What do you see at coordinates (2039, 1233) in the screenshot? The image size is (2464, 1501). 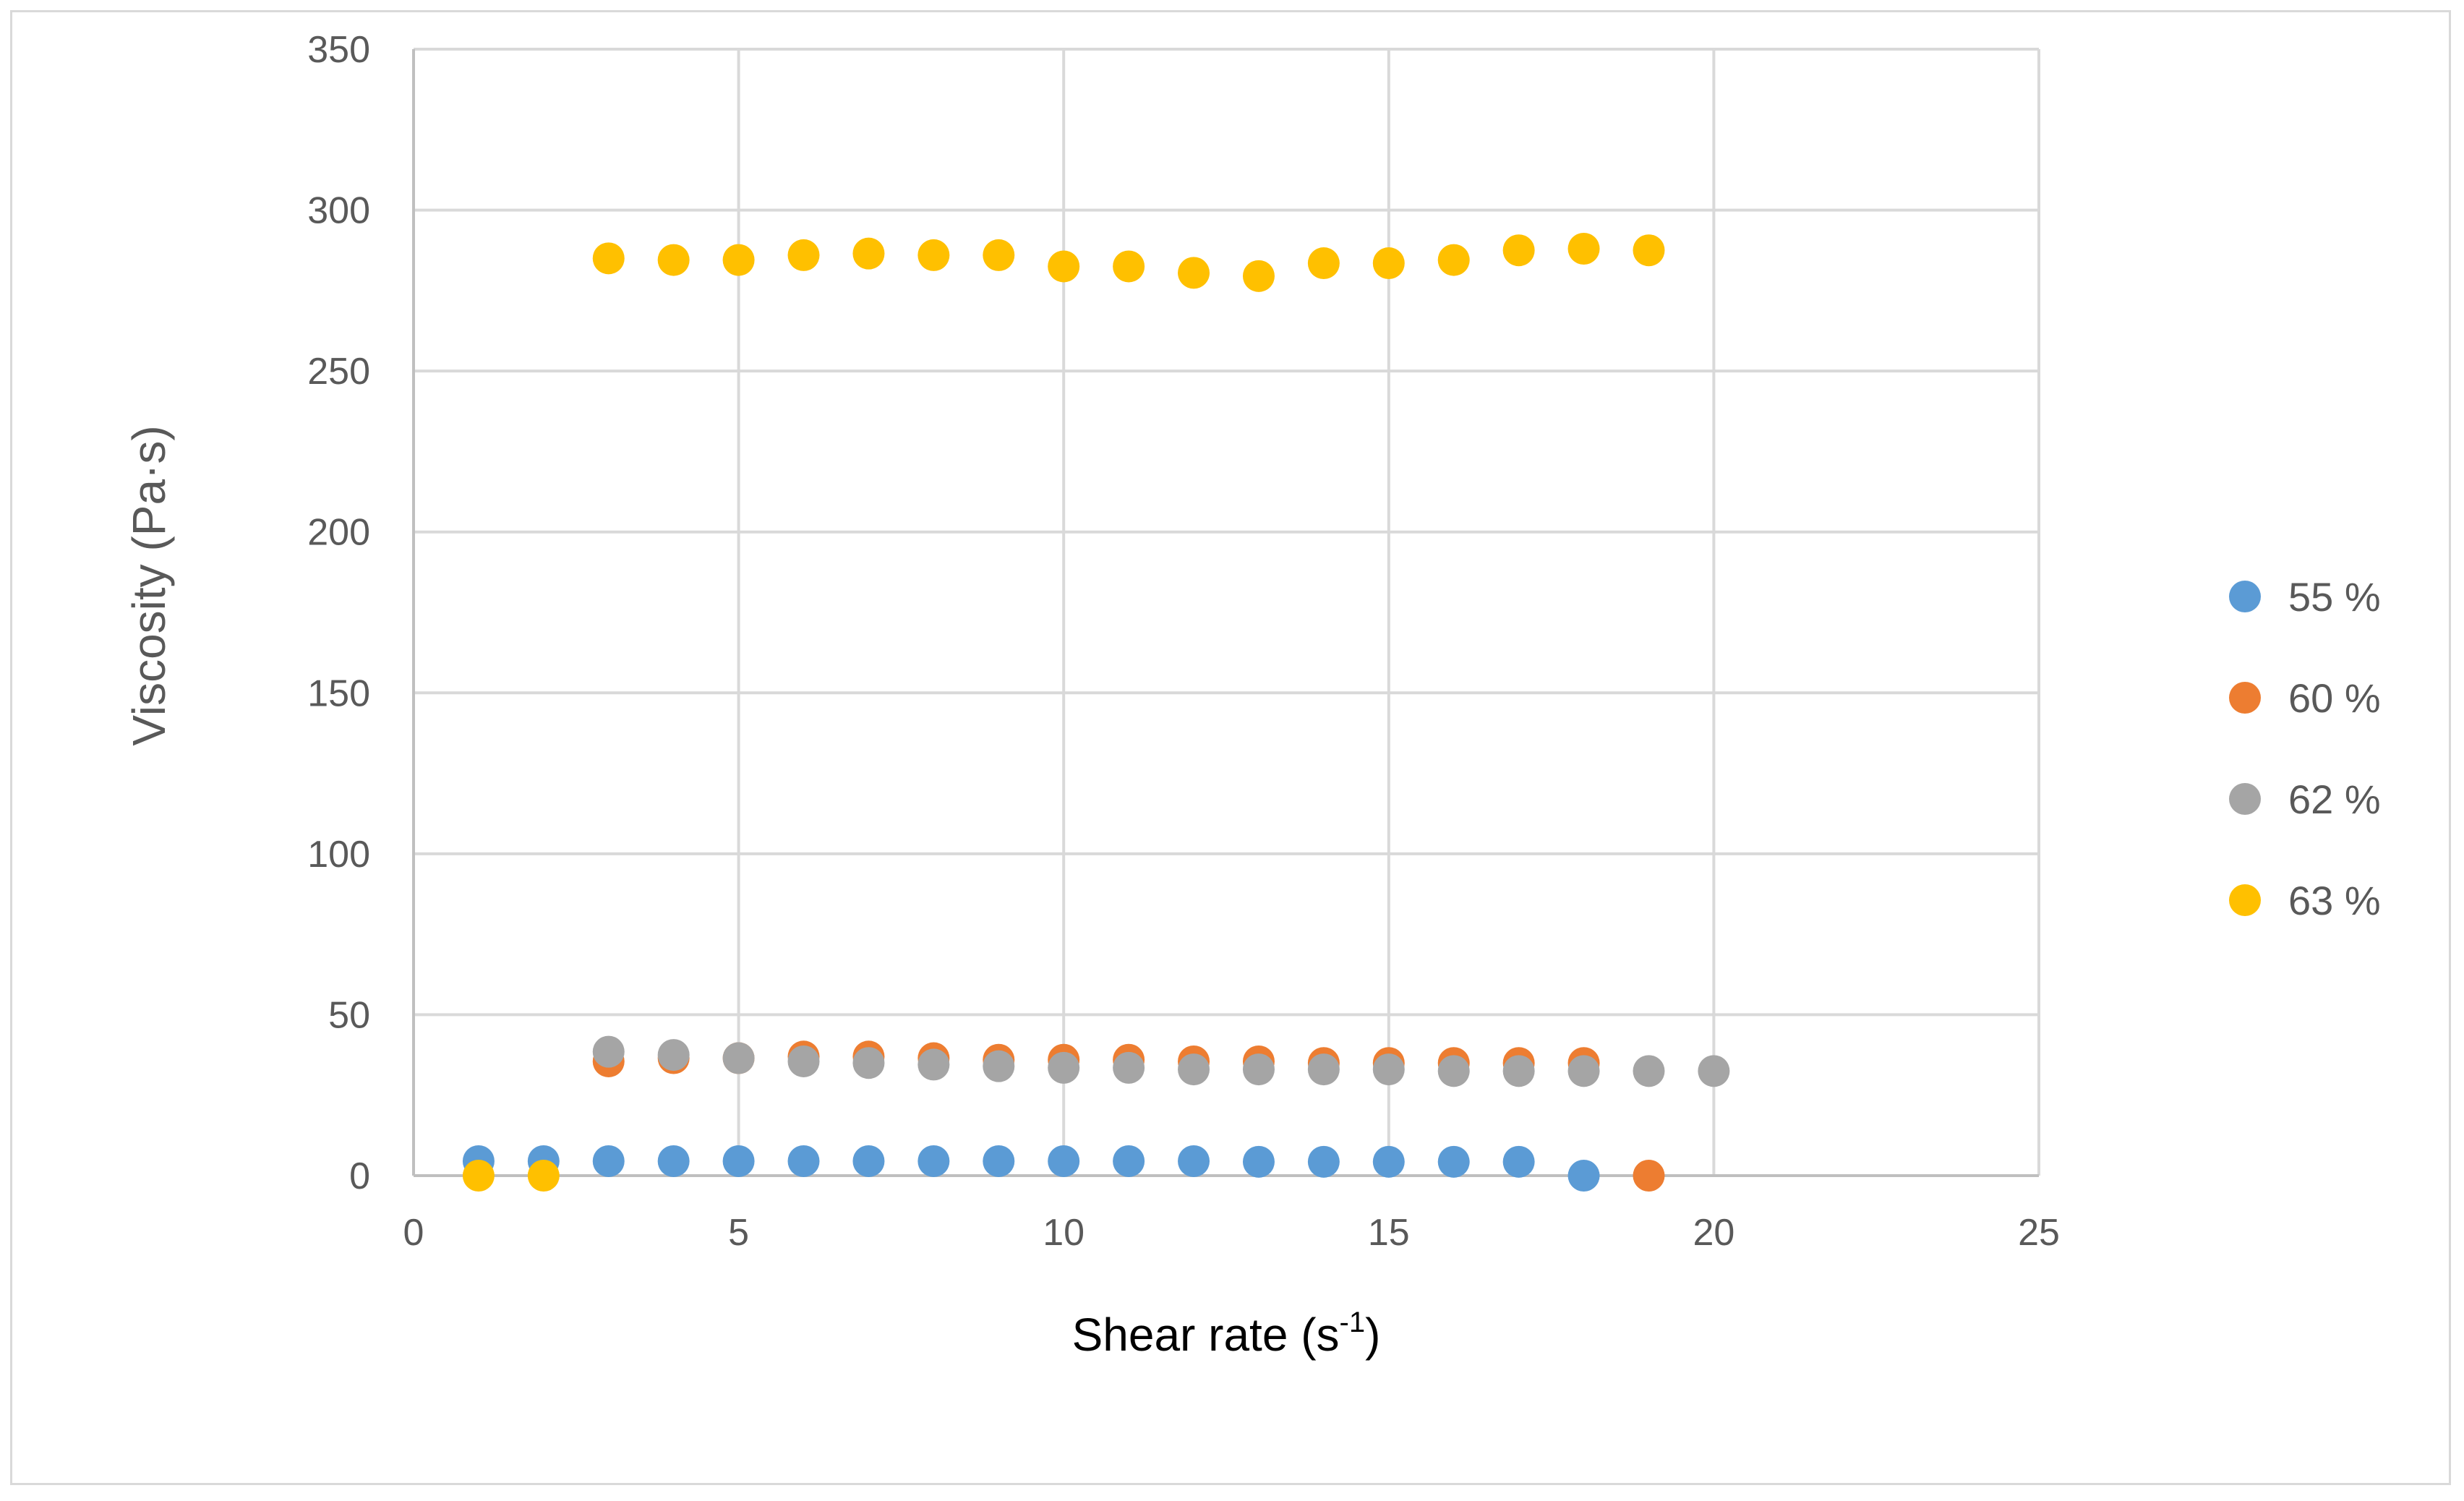 I see `x-tick-label: 25` at bounding box center [2039, 1233].